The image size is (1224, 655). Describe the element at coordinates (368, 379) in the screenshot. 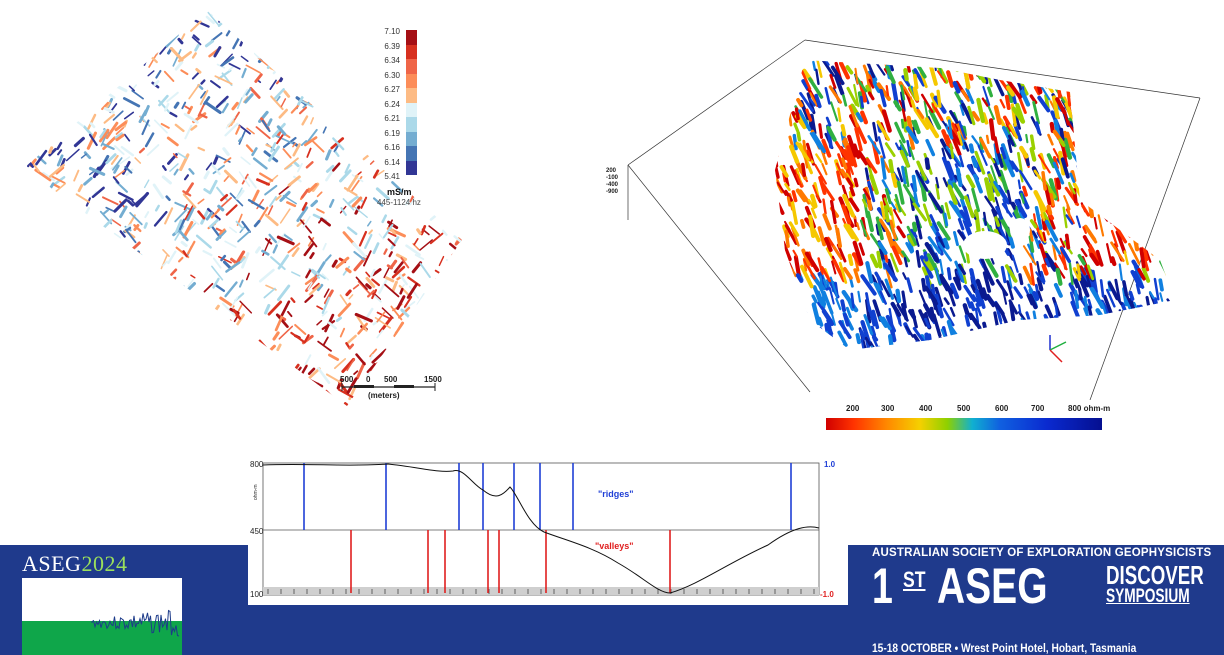

I see `scale-label-0: 0` at that location.